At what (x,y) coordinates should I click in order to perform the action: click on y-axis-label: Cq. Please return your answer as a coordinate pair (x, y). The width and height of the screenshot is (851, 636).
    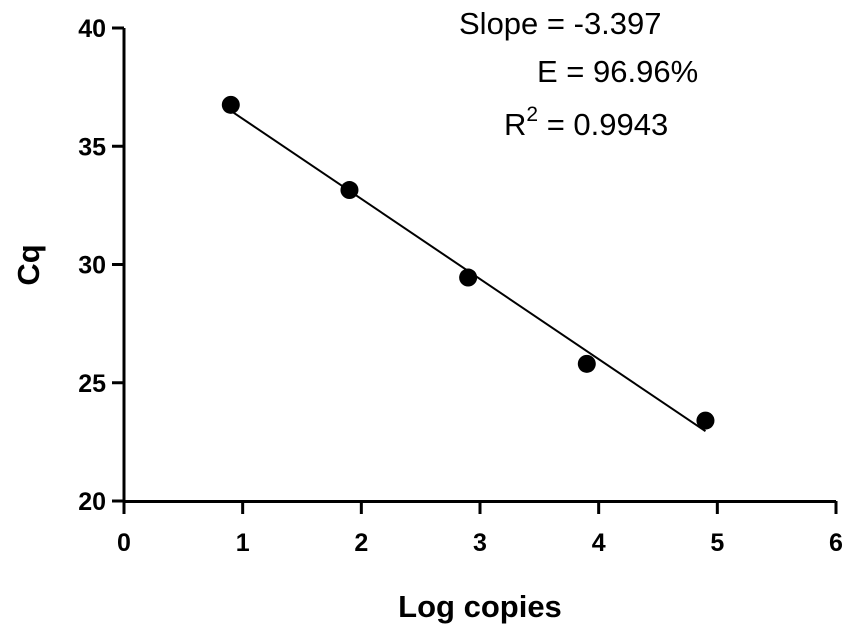
    Looking at the image, I should click on (28, 264).